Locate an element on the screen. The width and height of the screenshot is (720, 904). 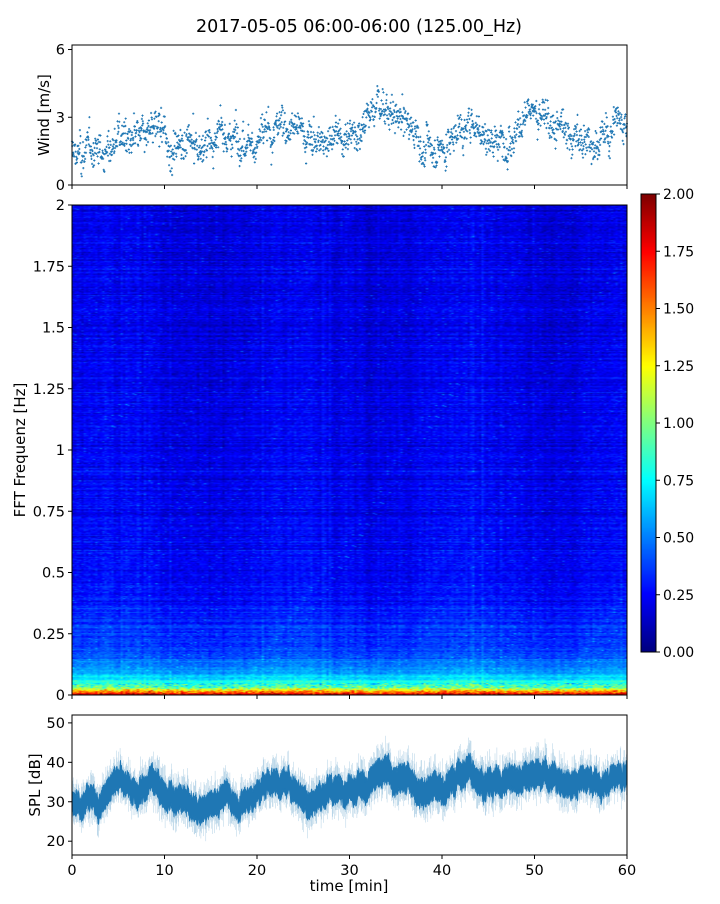
spl-y-tick-label: 50 is located at coordinates (56, 724).